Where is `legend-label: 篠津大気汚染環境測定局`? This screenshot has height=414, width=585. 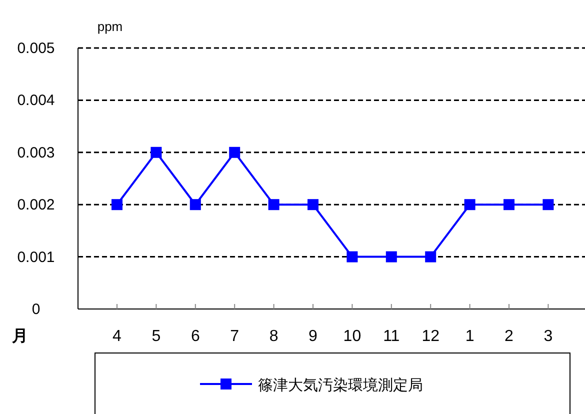 legend-label: 篠津大気汚染環境測定局 is located at coordinates (340, 385).